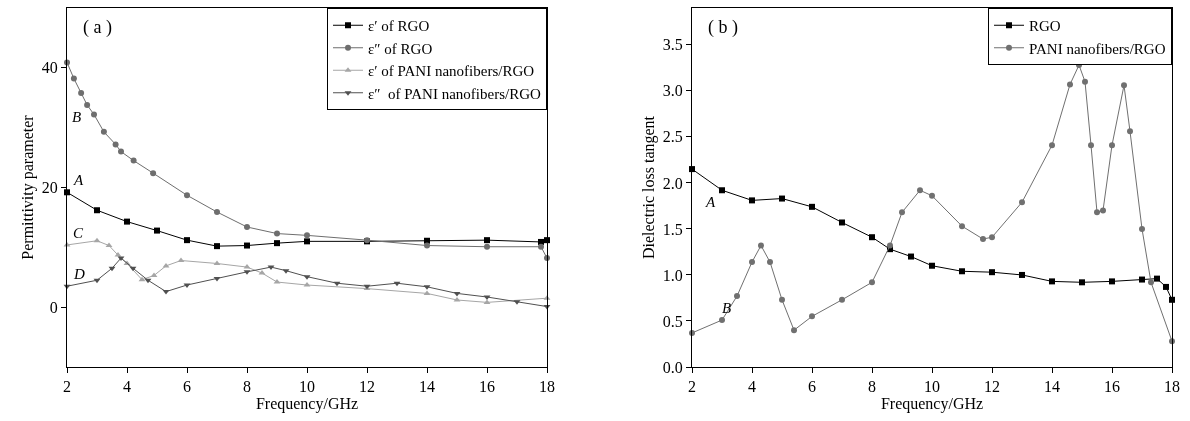 The height and width of the screenshot is (421, 1190). Describe the element at coordinates (723, 27) in the screenshot. I see `annotation: ( b )` at that location.